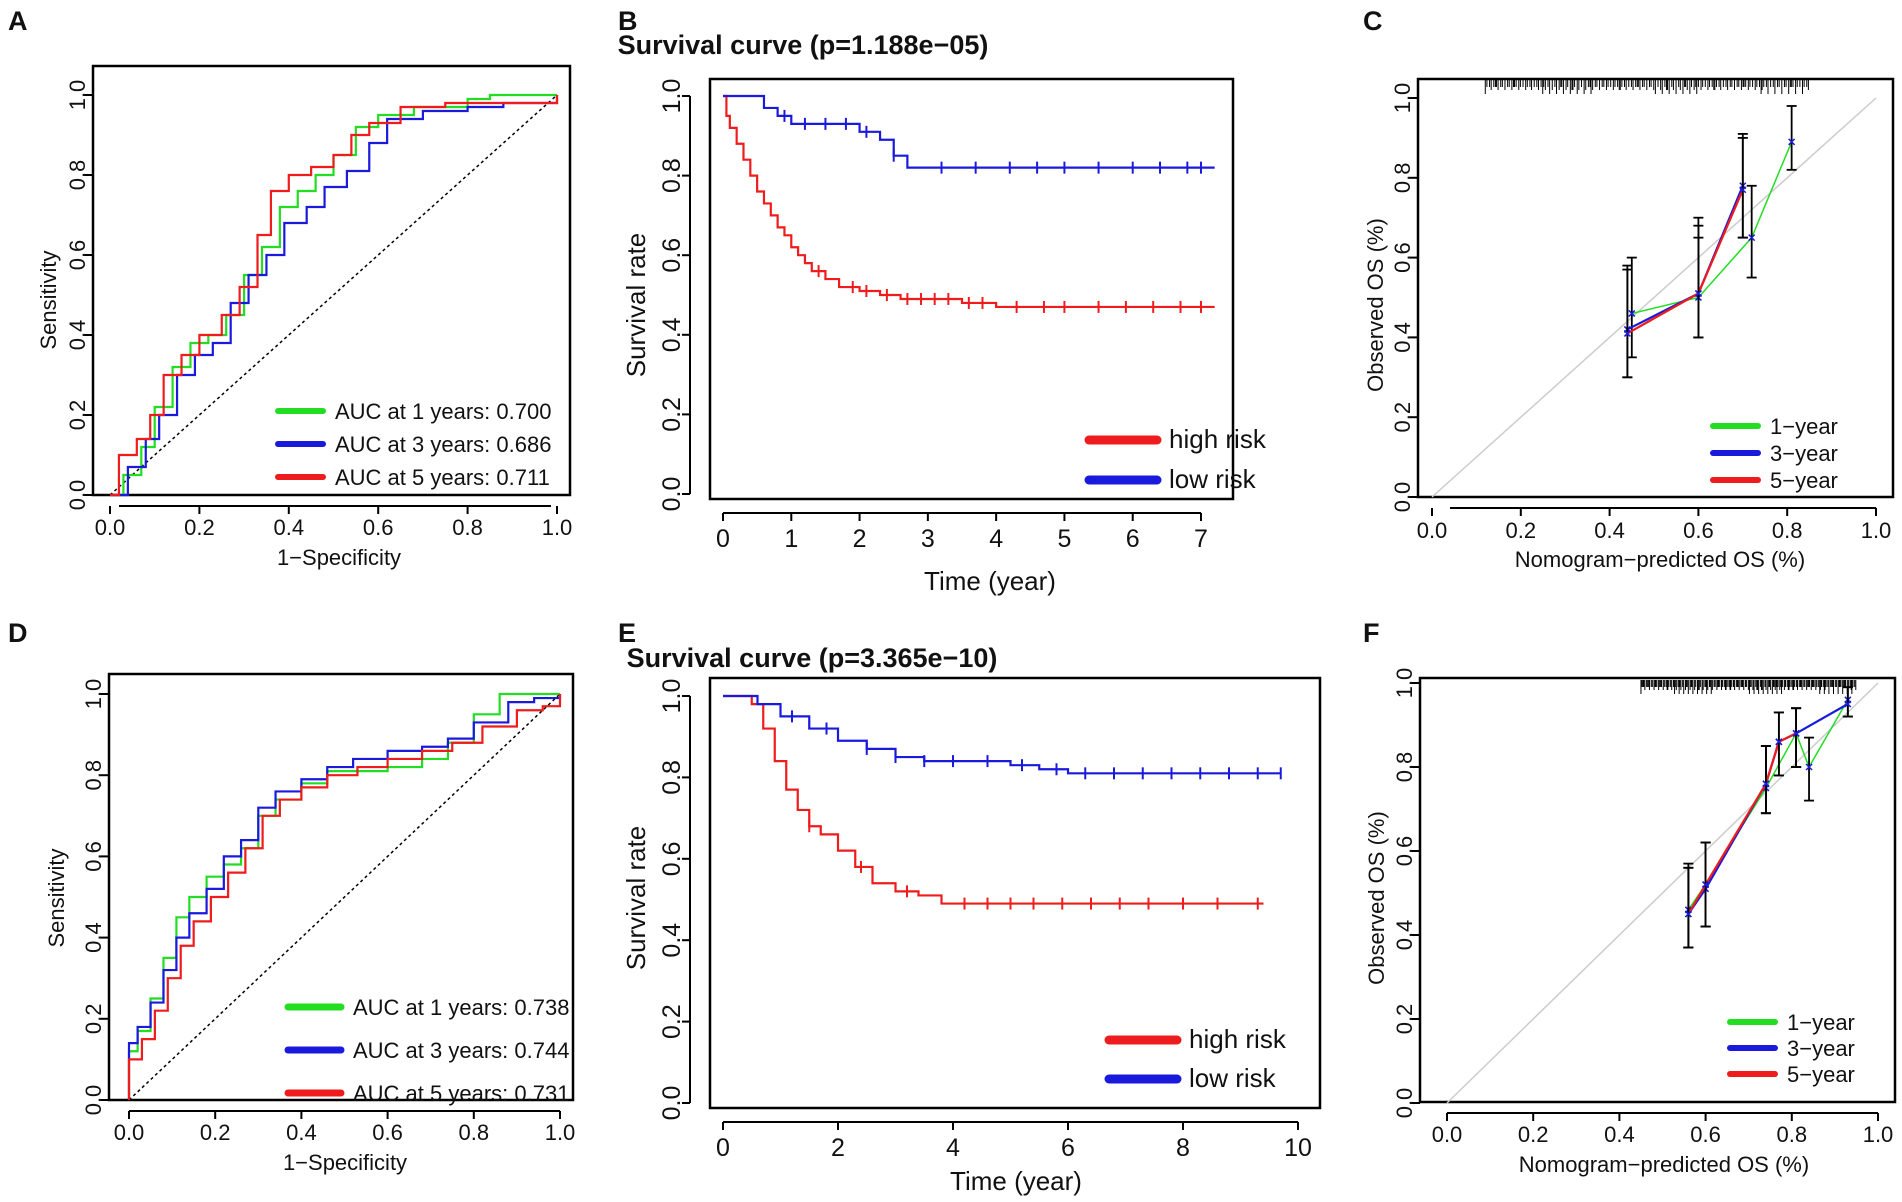  What do you see at coordinates (812, 658) in the screenshot?
I see `panel-e-title: Survival curve (p=3.365e−10)` at bounding box center [812, 658].